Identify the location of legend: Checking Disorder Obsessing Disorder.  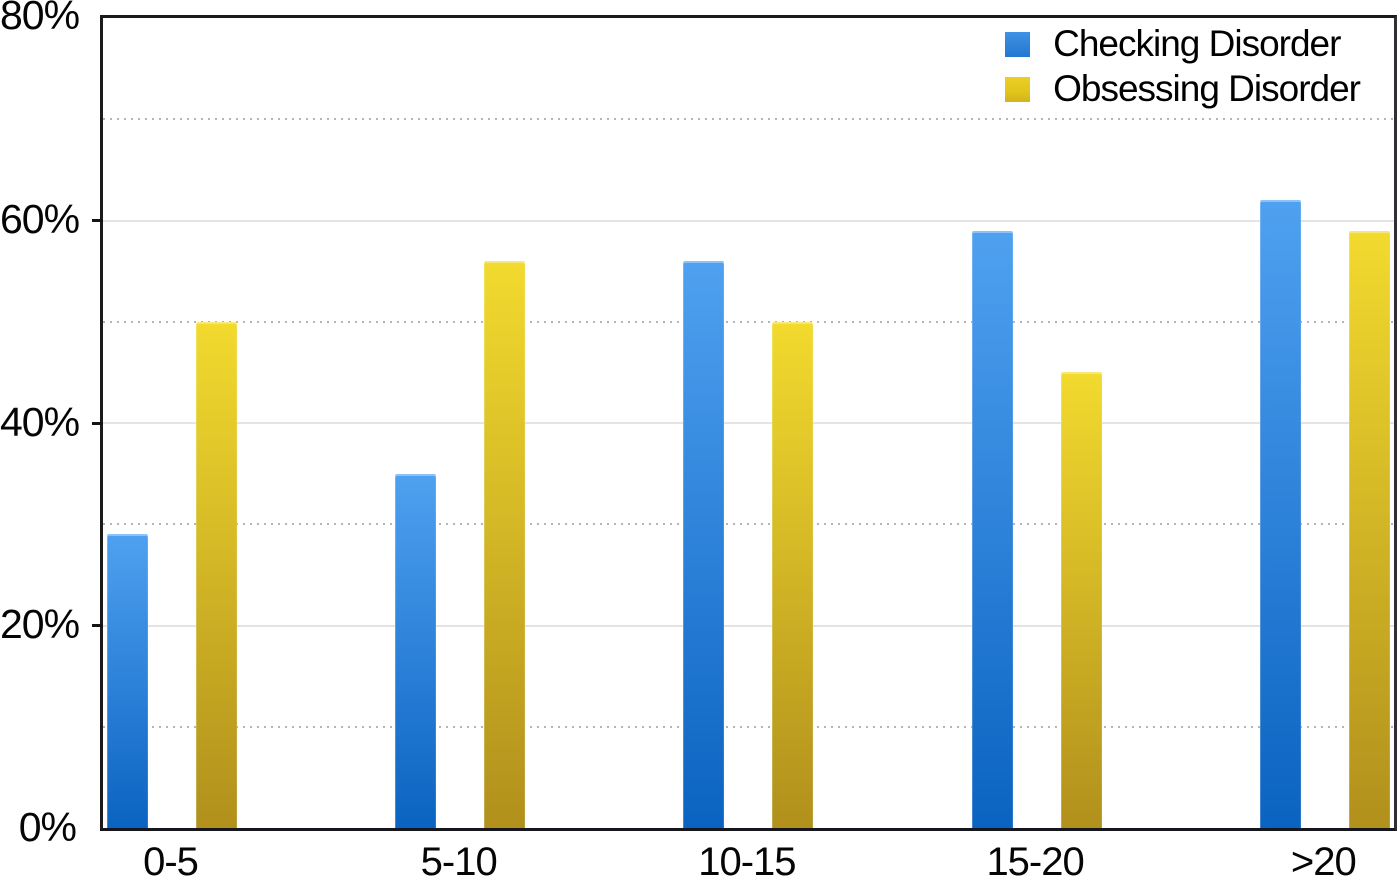
(1183, 66).